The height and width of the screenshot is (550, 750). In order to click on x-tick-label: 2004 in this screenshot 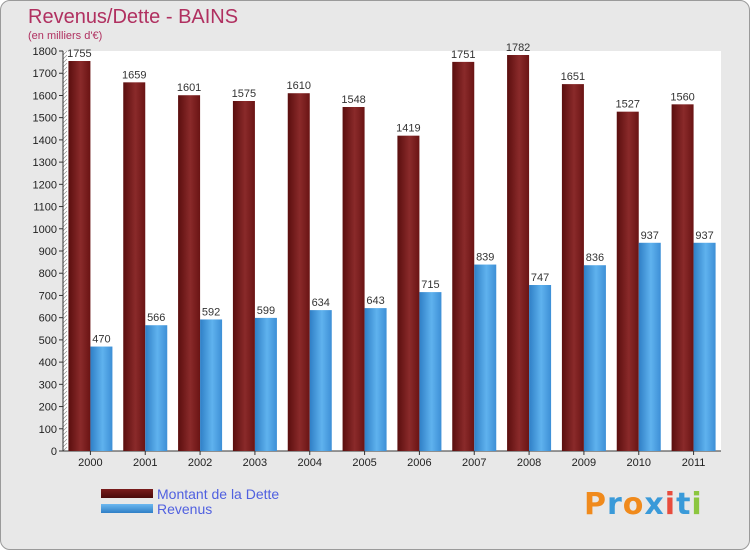, I will do `click(310, 463)`.